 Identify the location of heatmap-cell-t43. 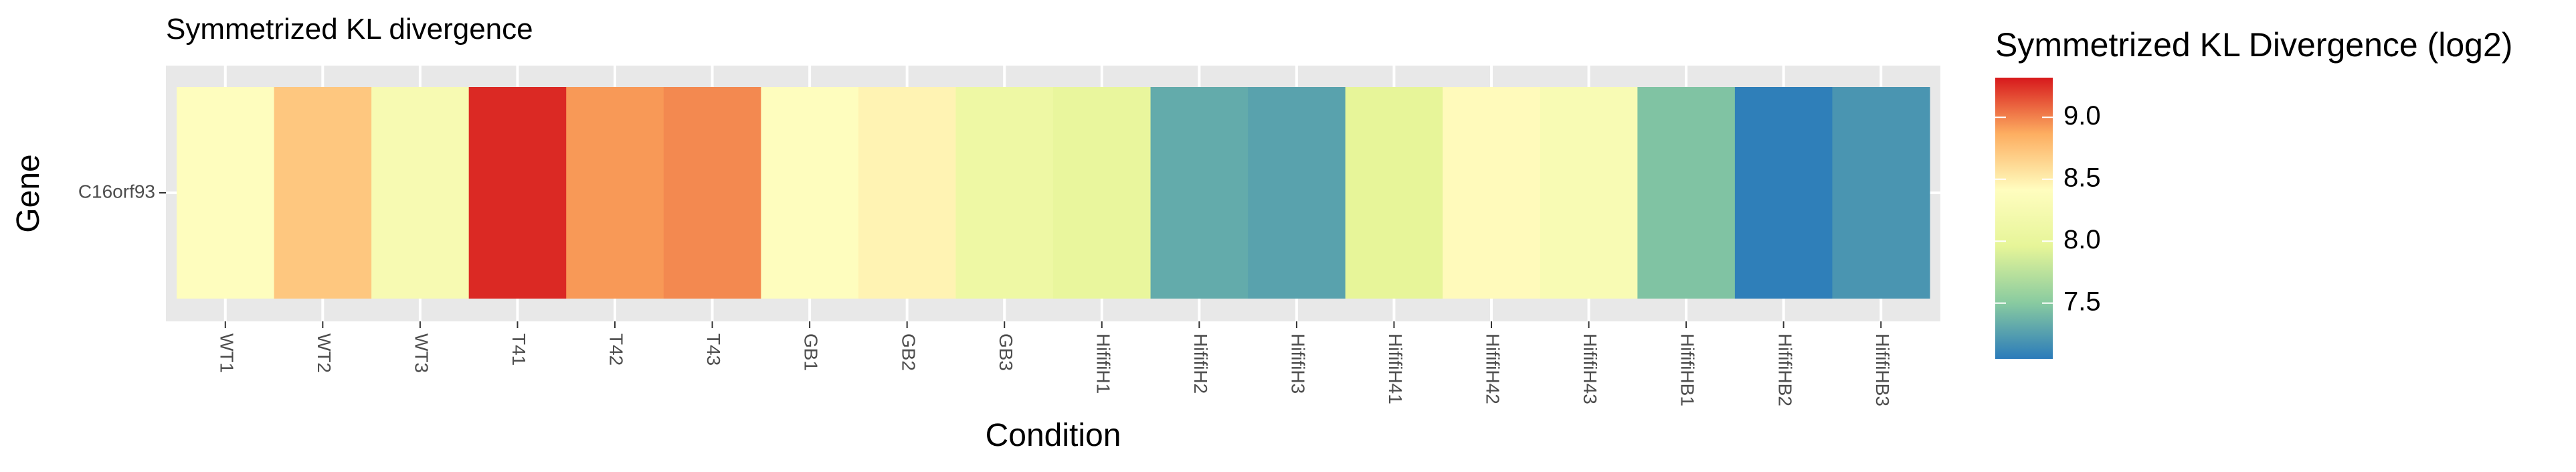
(712, 193).